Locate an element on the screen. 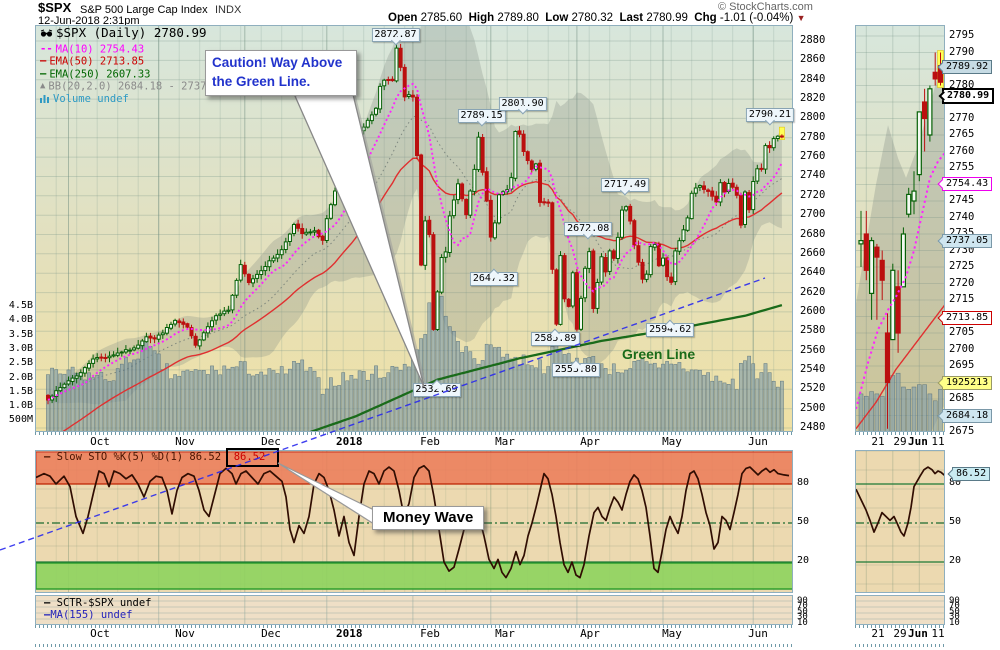  sctr-legend-1: — SCTR-$SPX undef is located at coordinates (98, 603).